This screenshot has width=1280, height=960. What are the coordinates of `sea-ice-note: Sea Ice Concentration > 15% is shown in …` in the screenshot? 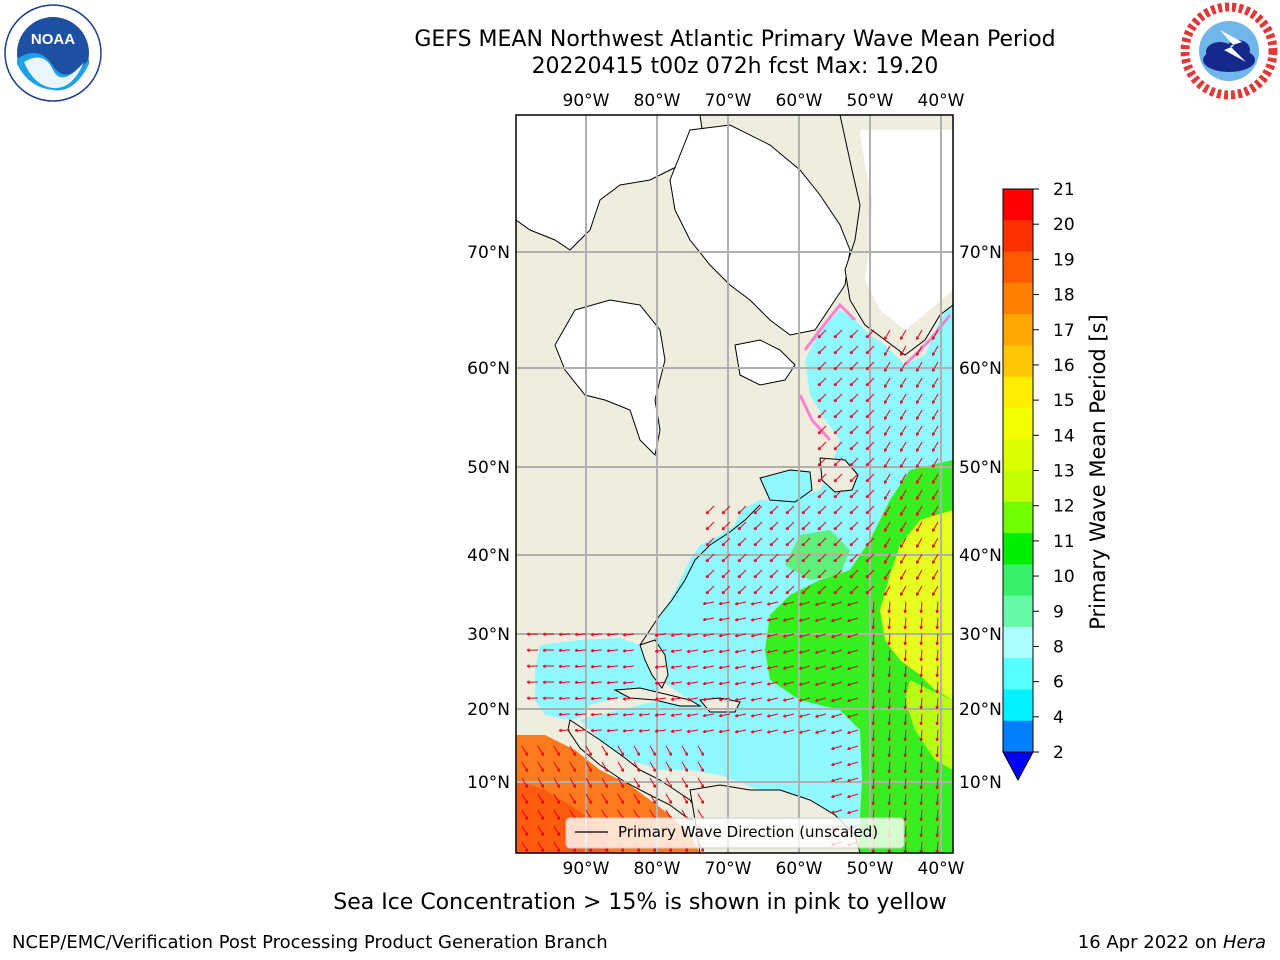 It's located at (640, 902).